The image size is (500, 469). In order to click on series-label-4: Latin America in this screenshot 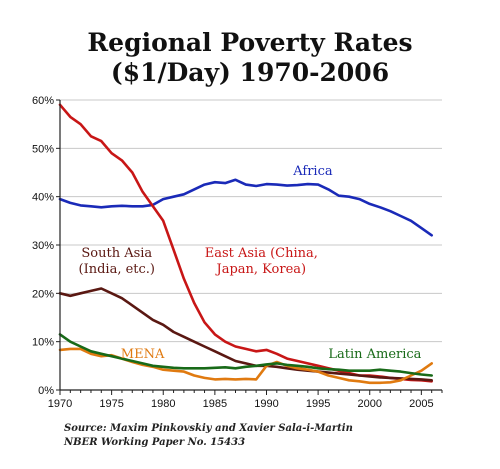, I will do `click(374, 354)`.